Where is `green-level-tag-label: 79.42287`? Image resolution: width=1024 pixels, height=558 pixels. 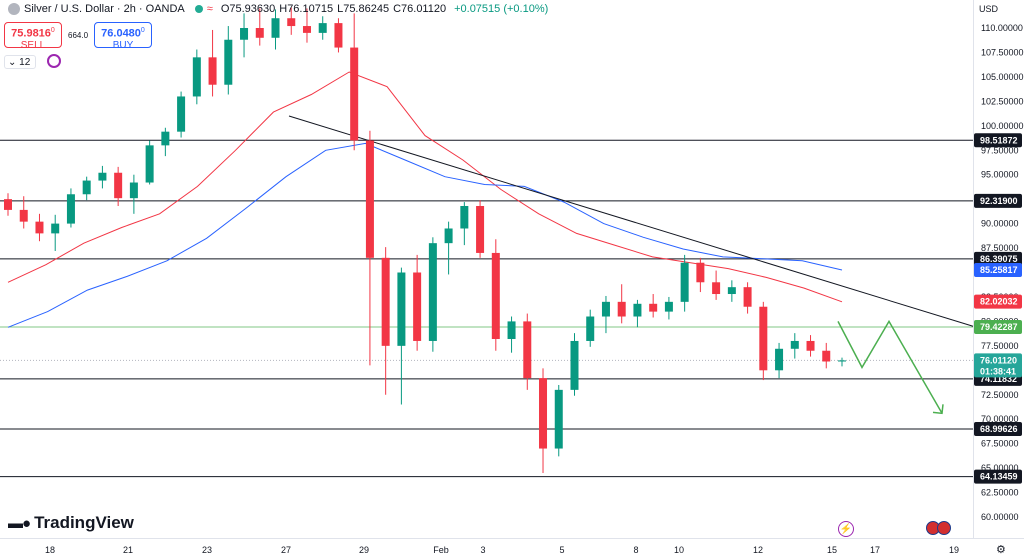 green-level-tag-label: 79.42287 is located at coordinates (999, 327).